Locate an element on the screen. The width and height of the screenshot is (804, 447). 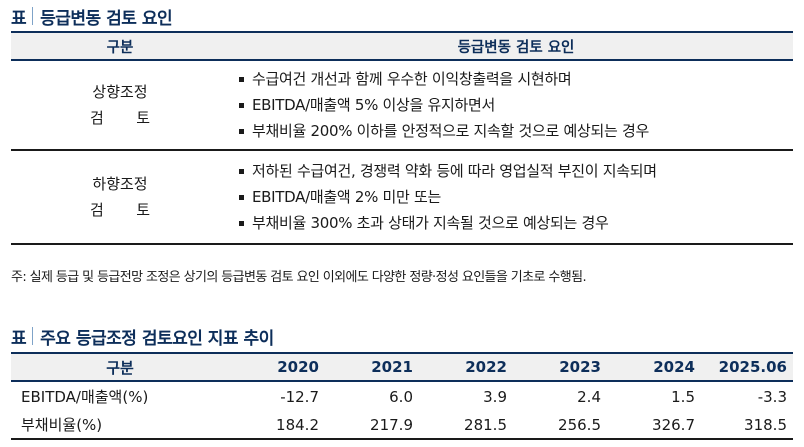
header-year: 2020 is located at coordinates (298, 367).